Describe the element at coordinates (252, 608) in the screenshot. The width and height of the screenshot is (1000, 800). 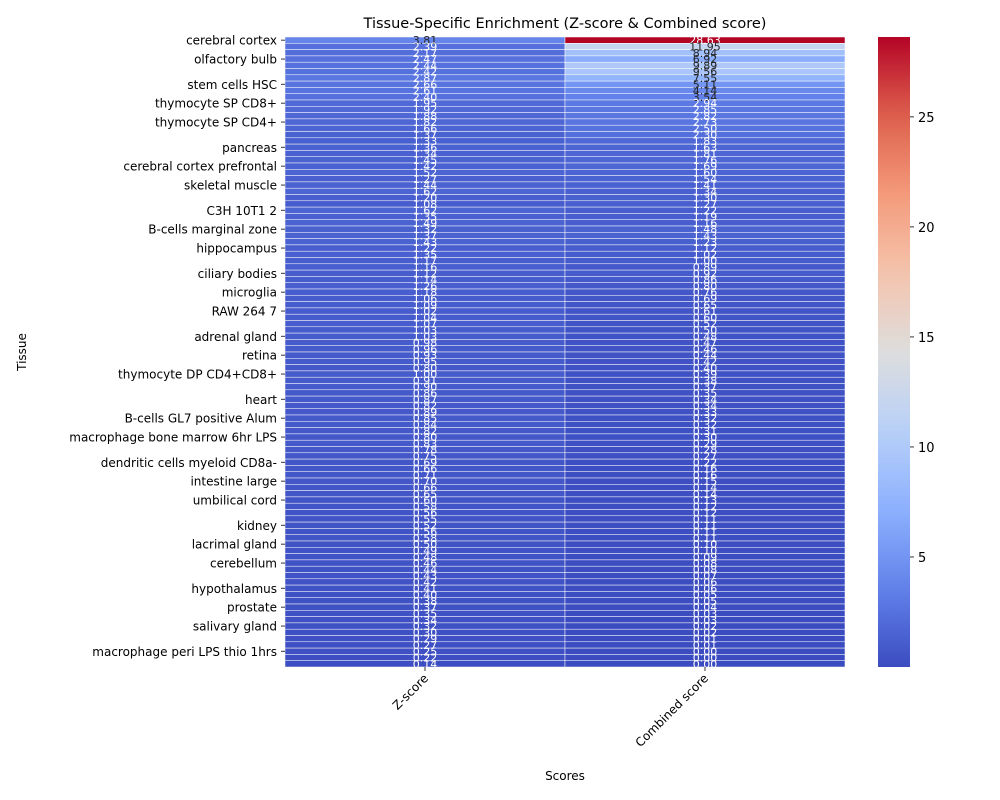
I see `y-tick-label: prostate` at that location.